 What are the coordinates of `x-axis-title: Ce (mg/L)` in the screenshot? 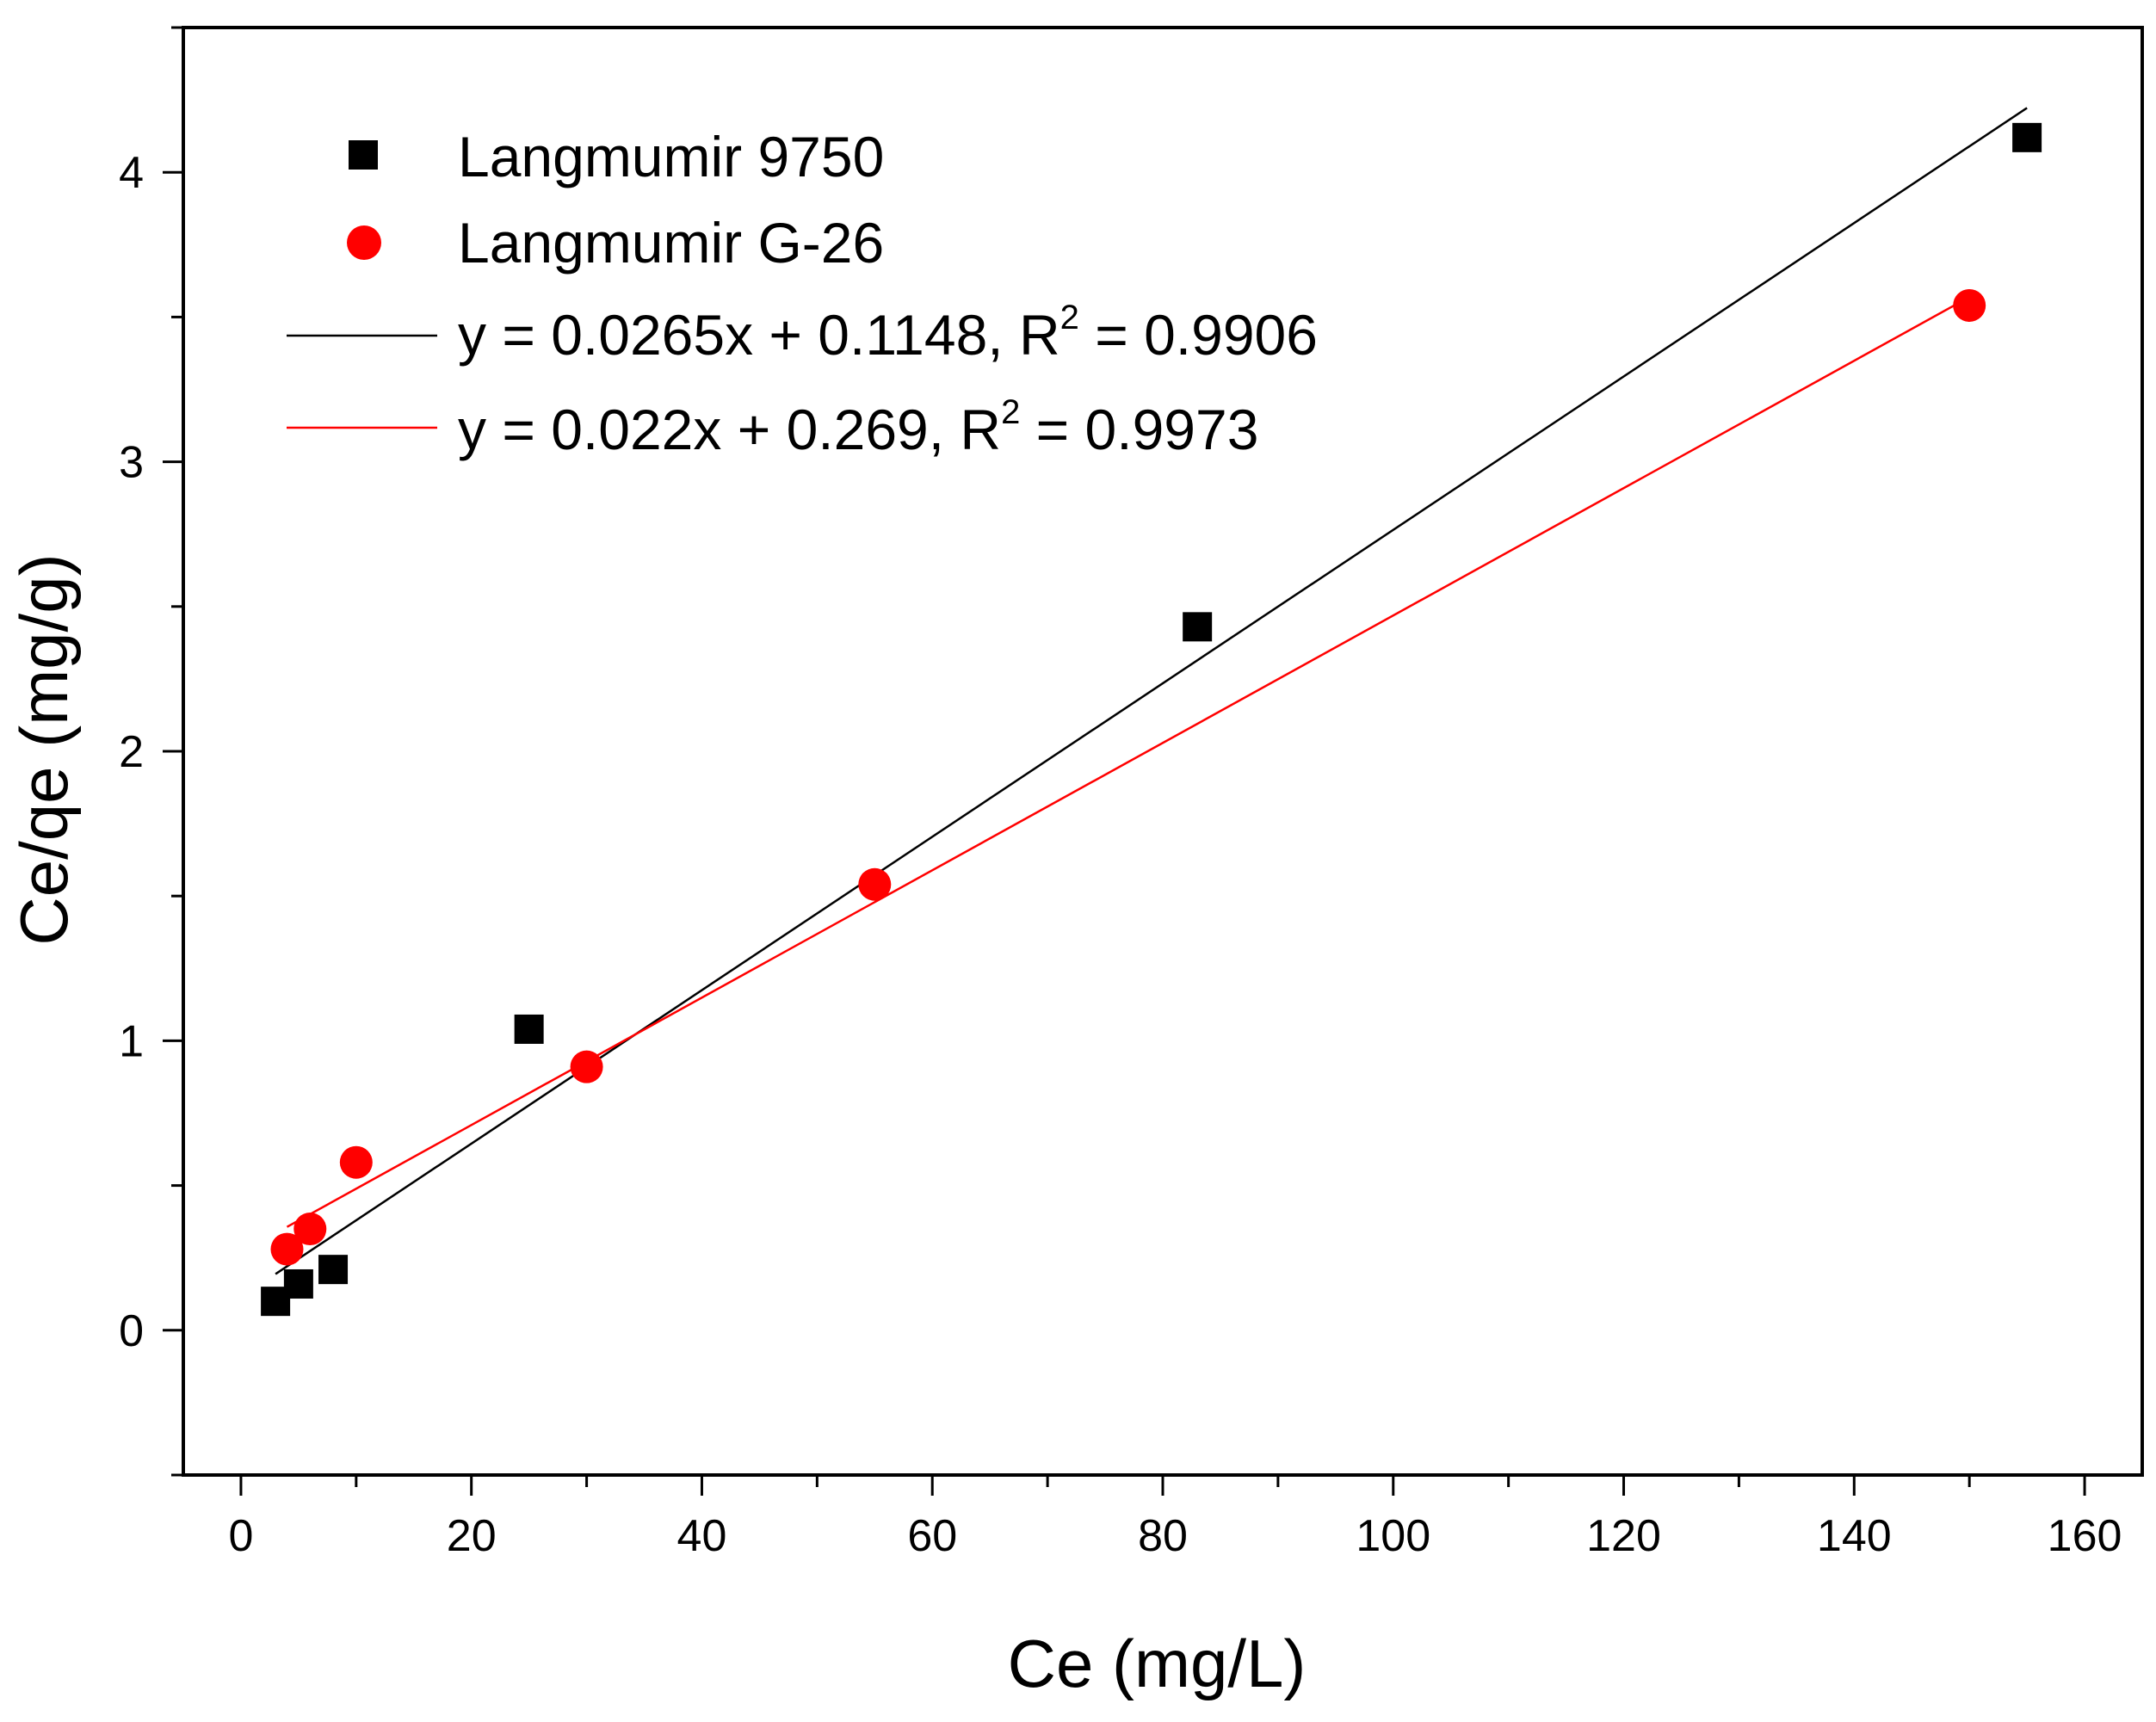 It's located at (1157, 1663).